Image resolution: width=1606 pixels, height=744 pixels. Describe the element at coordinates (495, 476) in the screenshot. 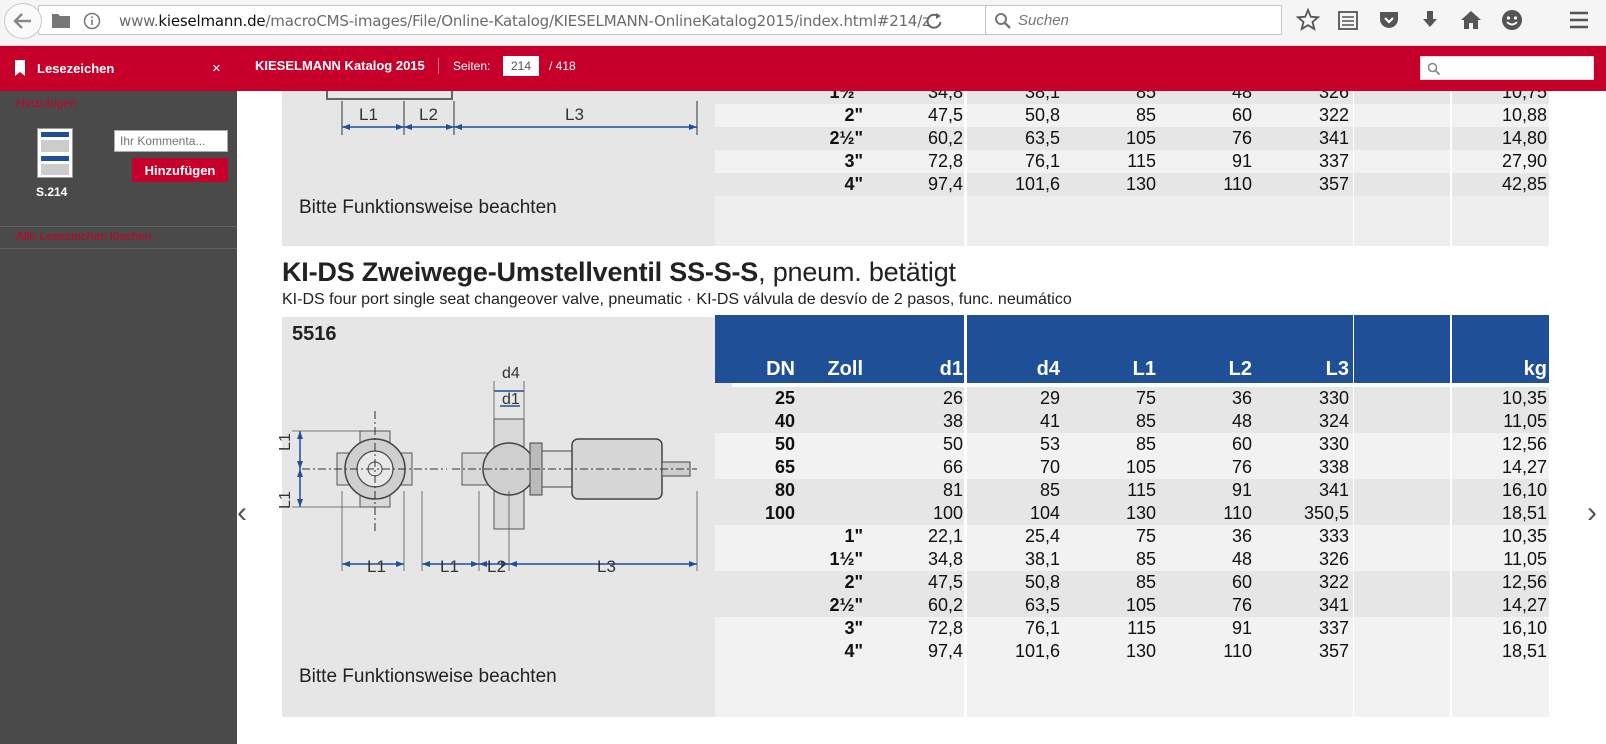

I see `valve-drawing` at that location.